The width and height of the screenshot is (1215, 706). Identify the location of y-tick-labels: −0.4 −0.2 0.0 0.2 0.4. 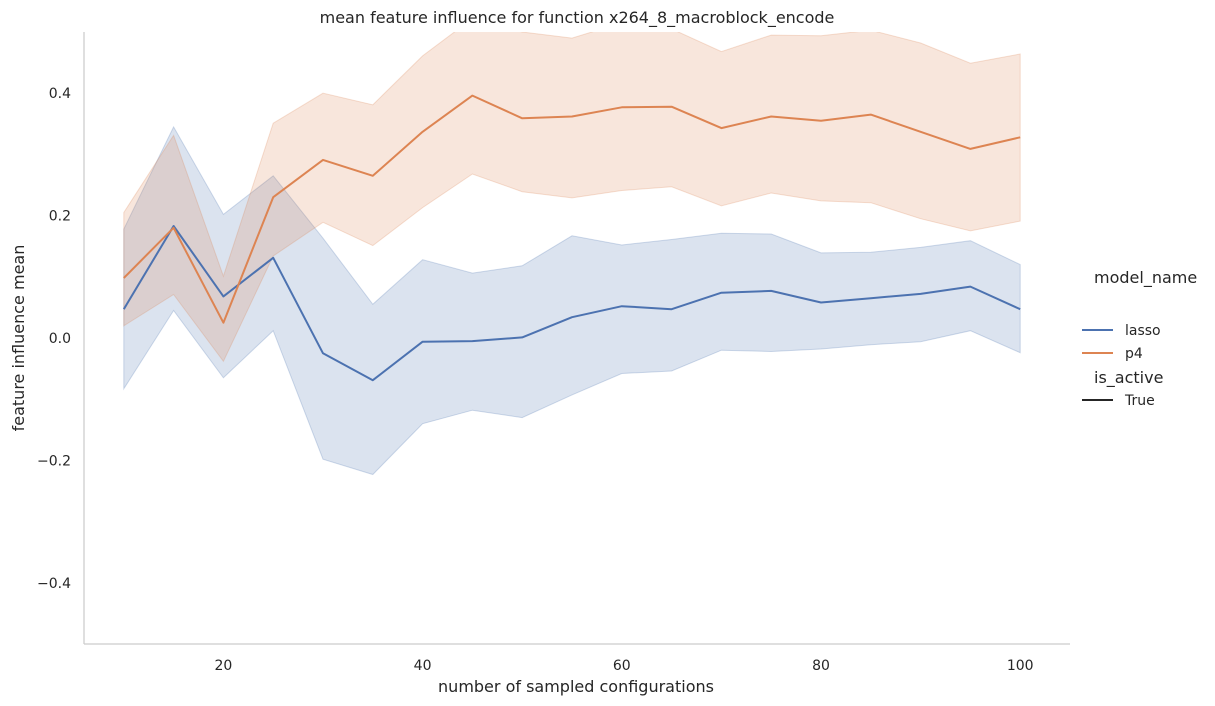
(54, 339).